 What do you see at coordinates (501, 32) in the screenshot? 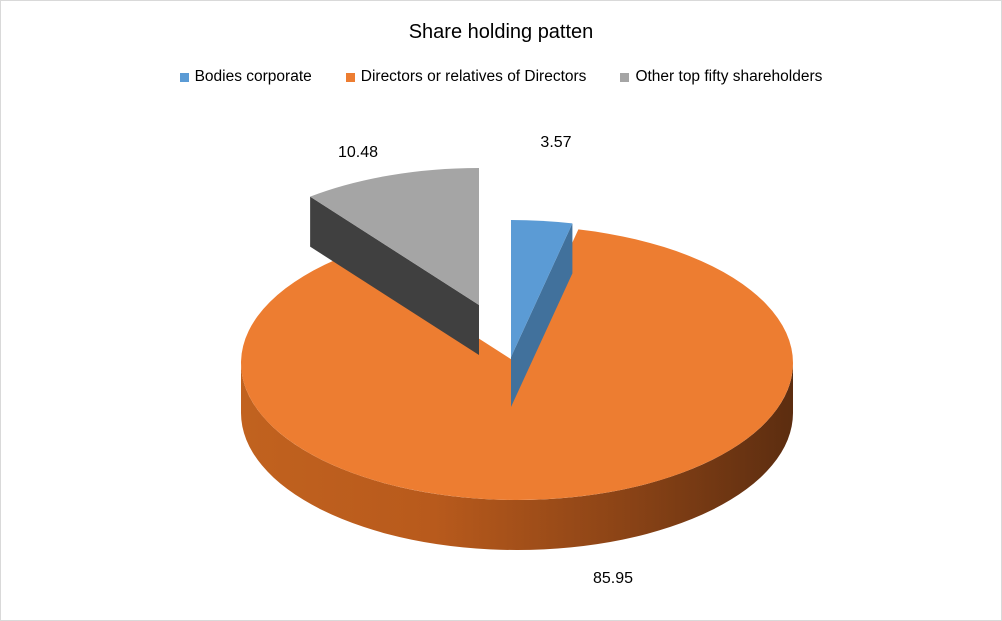
I see `chart-title: Share holding patten` at bounding box center [501, 32].